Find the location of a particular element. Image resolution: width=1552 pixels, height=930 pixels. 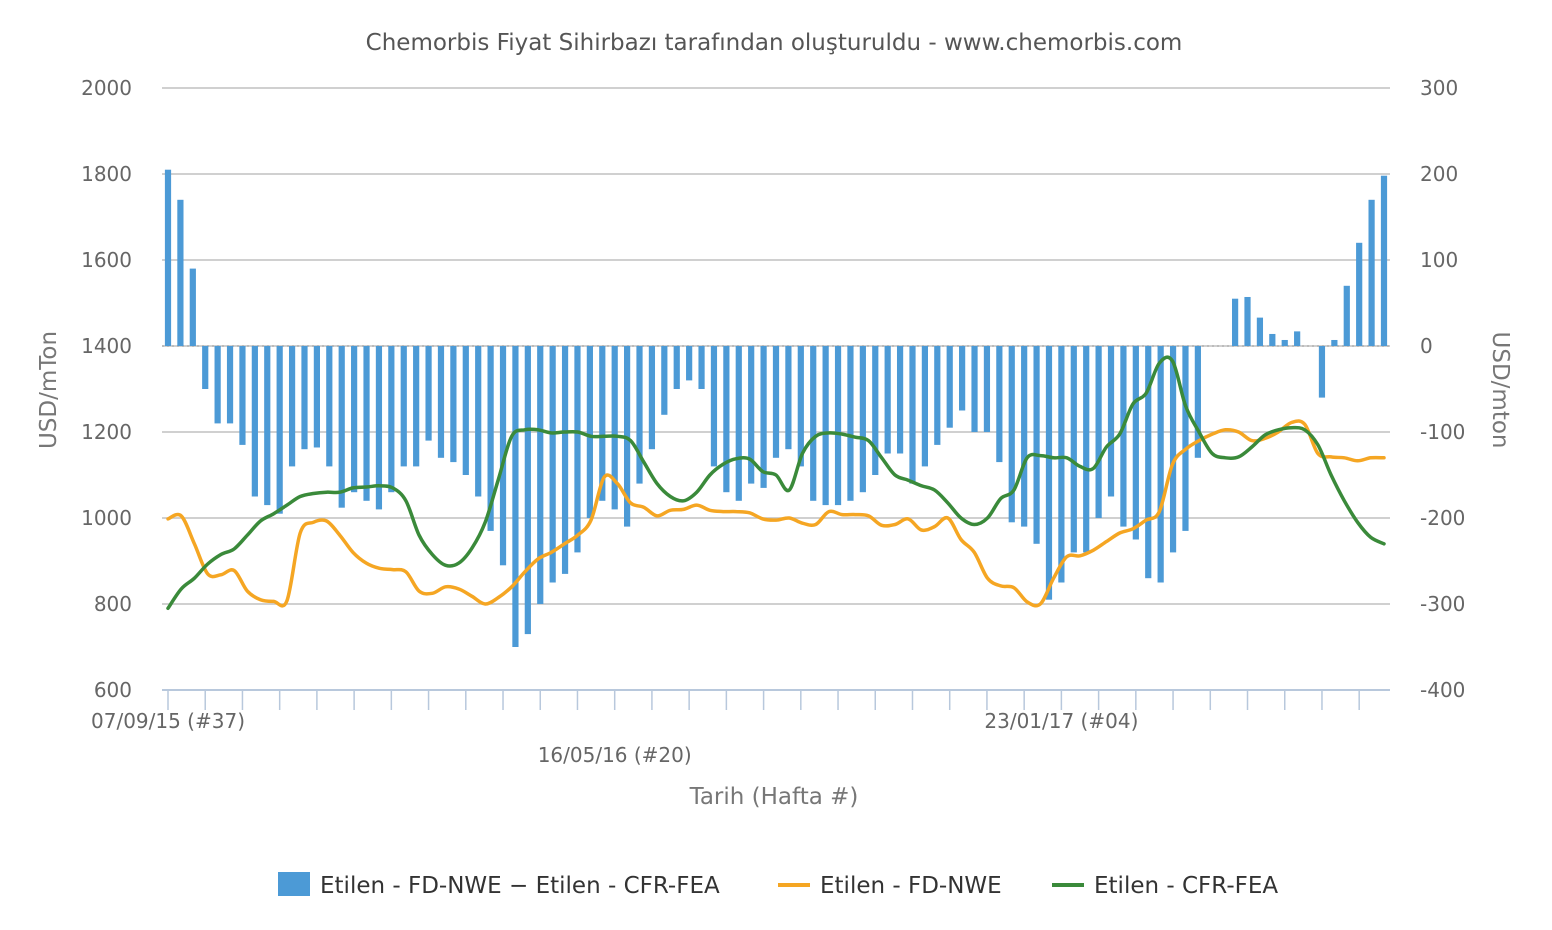

legend-label: Etilen - CFR-FEA is located at coordinates (1186, 886).